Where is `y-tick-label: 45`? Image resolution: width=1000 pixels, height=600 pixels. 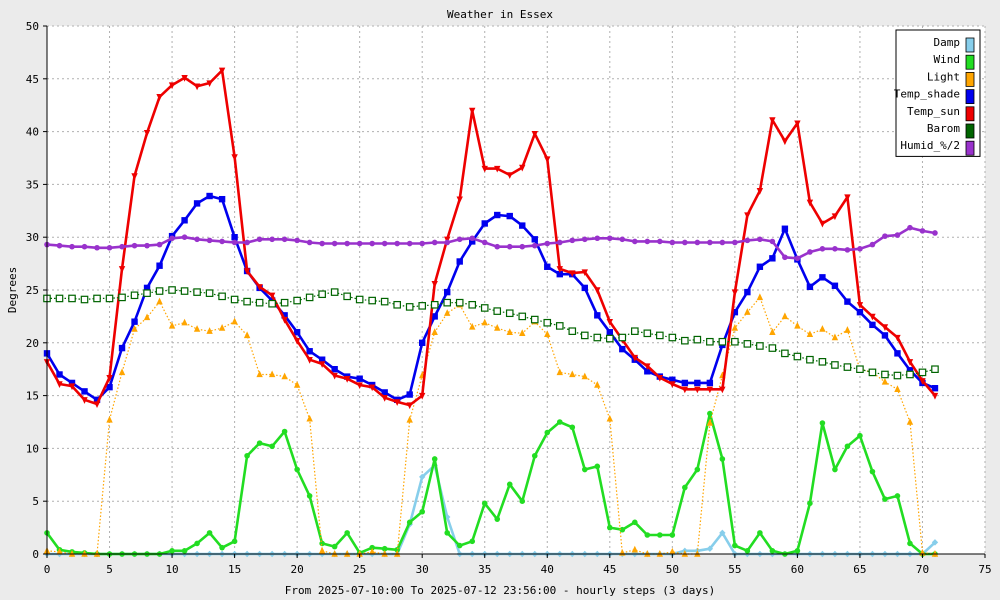
y-tick-label: 45 is located at coordinates (32, 79).